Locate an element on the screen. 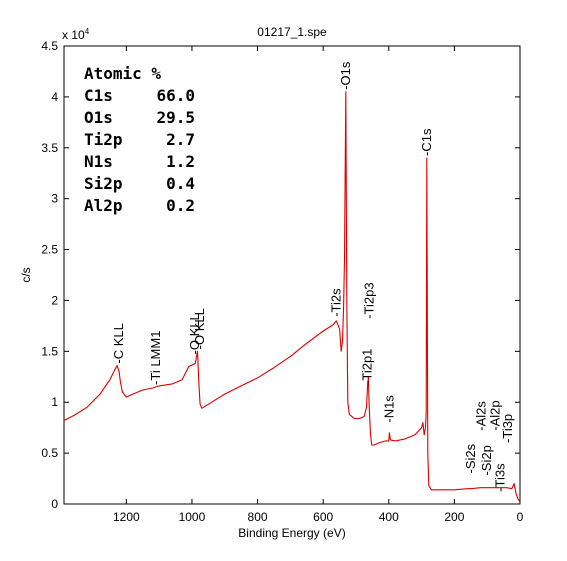 This screenshot has height=561, width=567. y-tick-label: 3.5 is located at coordinates (49, 148).